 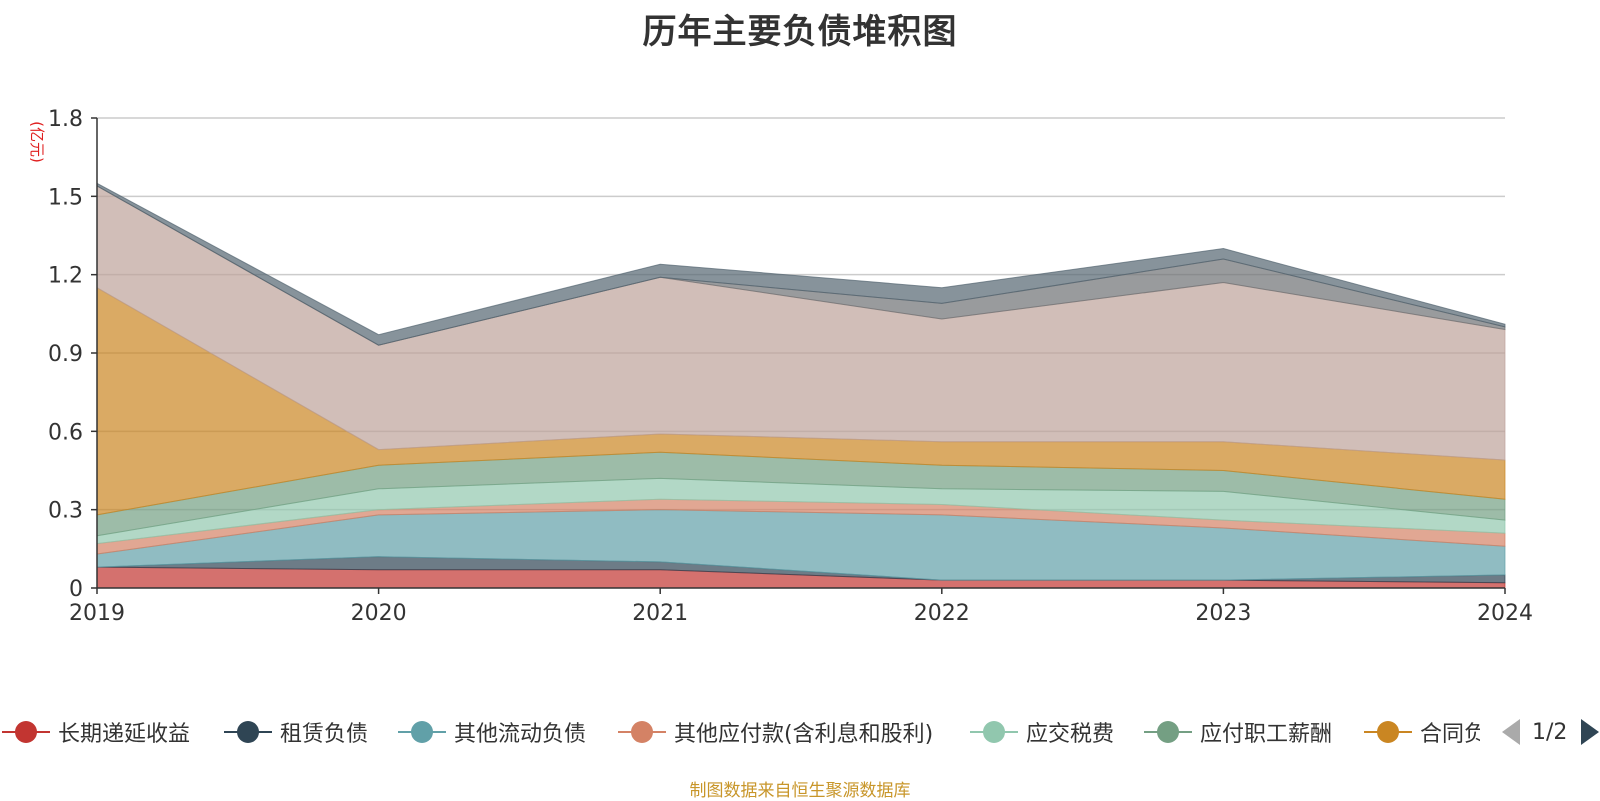 What do you see at coordinates (65, 511) in the screenshot?
I see `y-tick-label: 0.3` at bounding box center [65, 511].